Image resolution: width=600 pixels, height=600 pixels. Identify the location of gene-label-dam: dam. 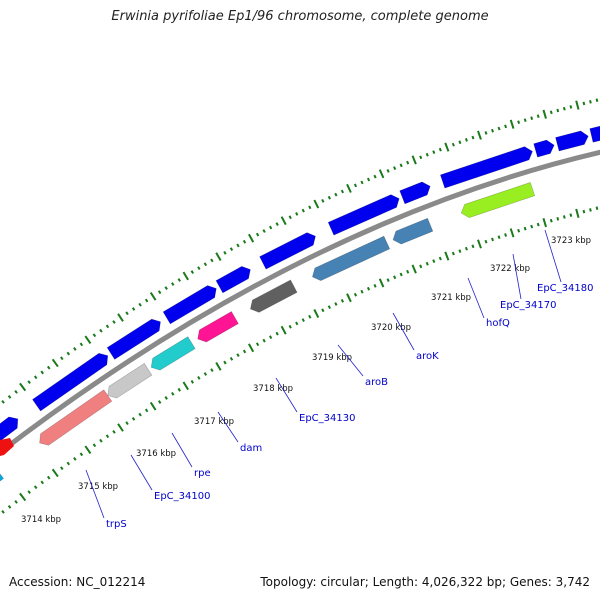
(251, 448).